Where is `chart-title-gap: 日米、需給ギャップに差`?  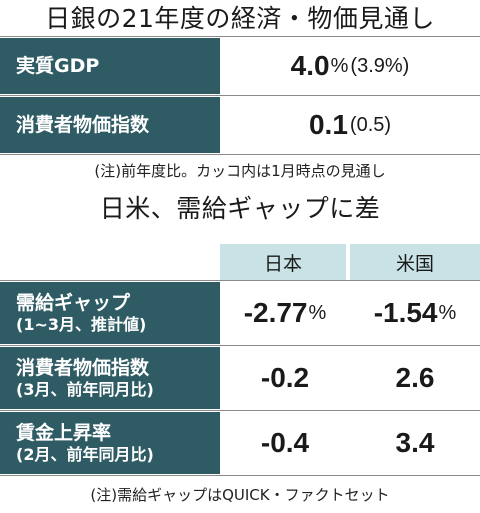 chart-title-gap: 日米、需給ギャップに差 is located at coordinates (240, 208).